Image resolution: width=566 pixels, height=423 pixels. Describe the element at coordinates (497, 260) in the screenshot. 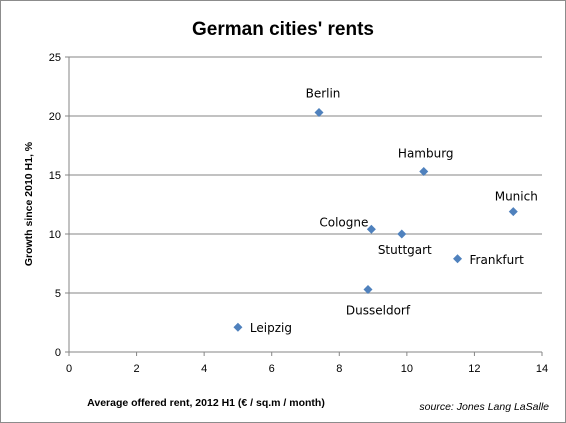

I see `point-label-frankfurt: Frankfurt` at that location.